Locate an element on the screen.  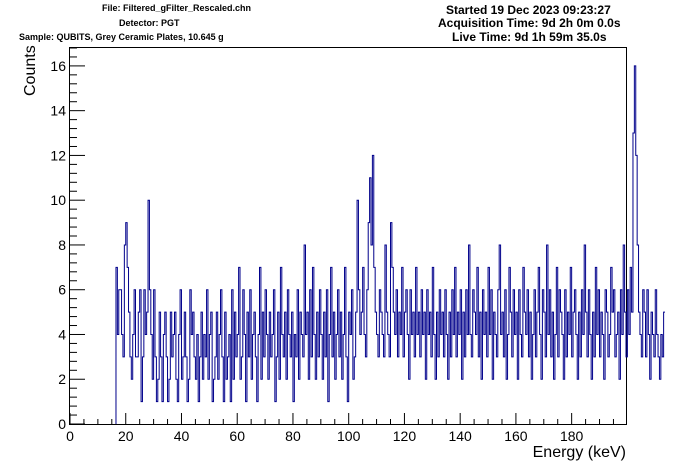
y-tick-label: 16 is located at coordinates (58, 66).